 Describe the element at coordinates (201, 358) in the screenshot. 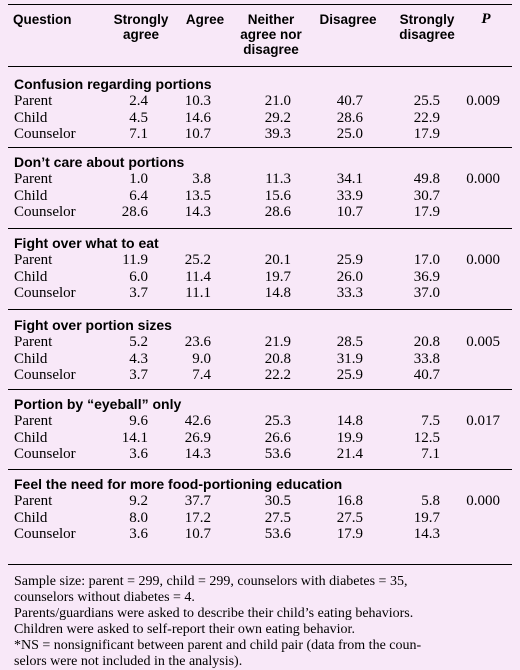

I see `table-cell: 9.0` at that location.